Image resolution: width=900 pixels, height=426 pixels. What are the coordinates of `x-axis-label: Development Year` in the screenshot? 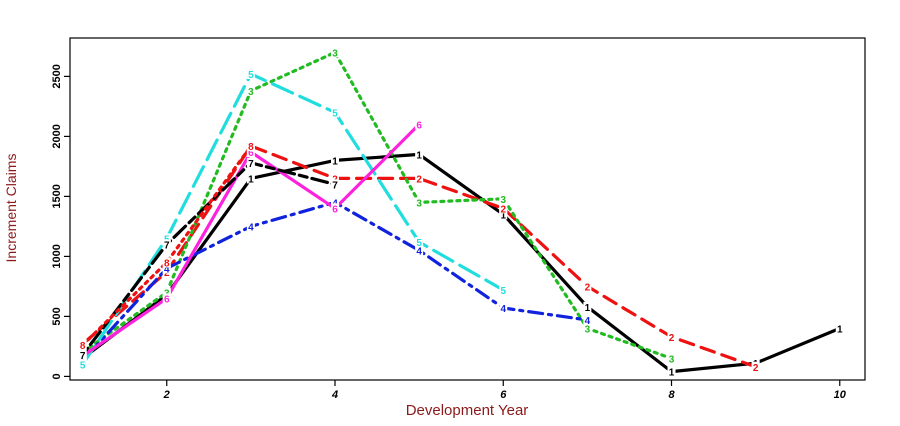 It's located at (467, 410).